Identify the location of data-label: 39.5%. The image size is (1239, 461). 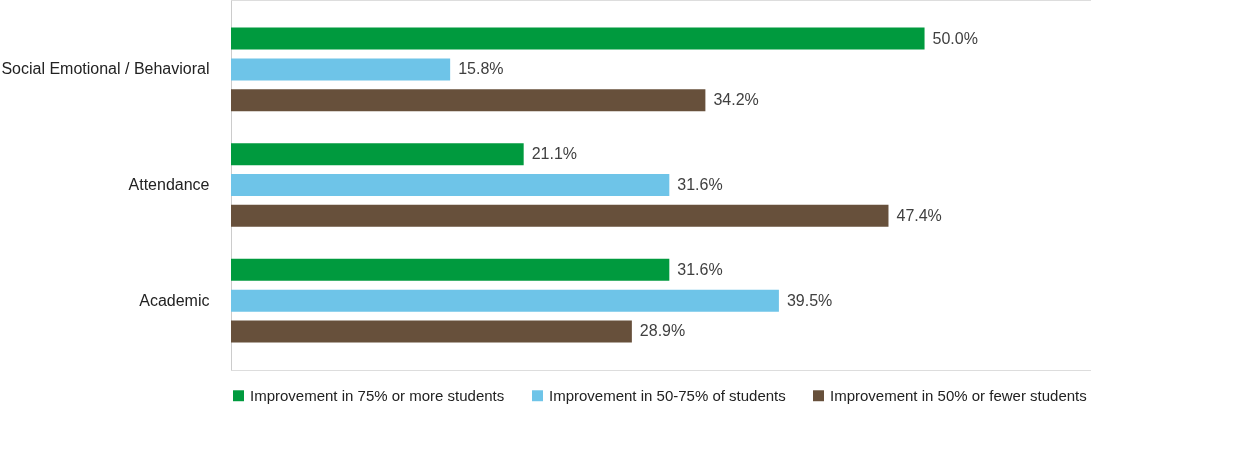
(809, 300).